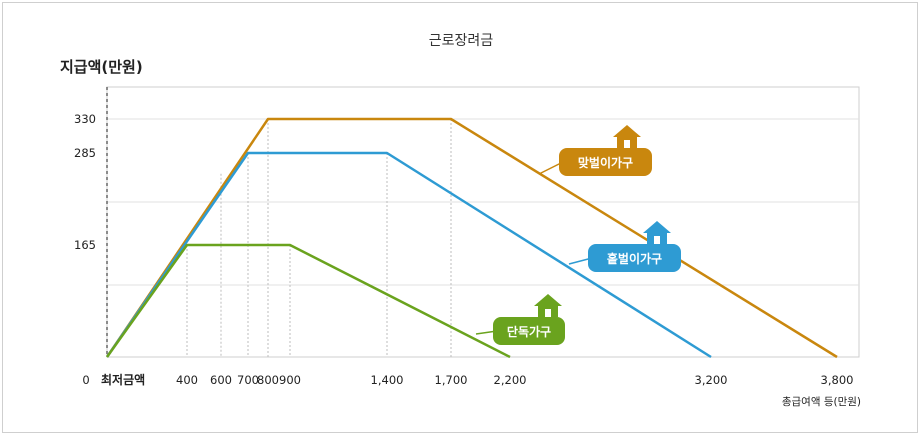 The width and height of the screenshot is (922, 437). What do you see at coordinates (837, 380) in the screenshot?
I see `x-tick-label: 3,800` at bounding box center [837, 380].